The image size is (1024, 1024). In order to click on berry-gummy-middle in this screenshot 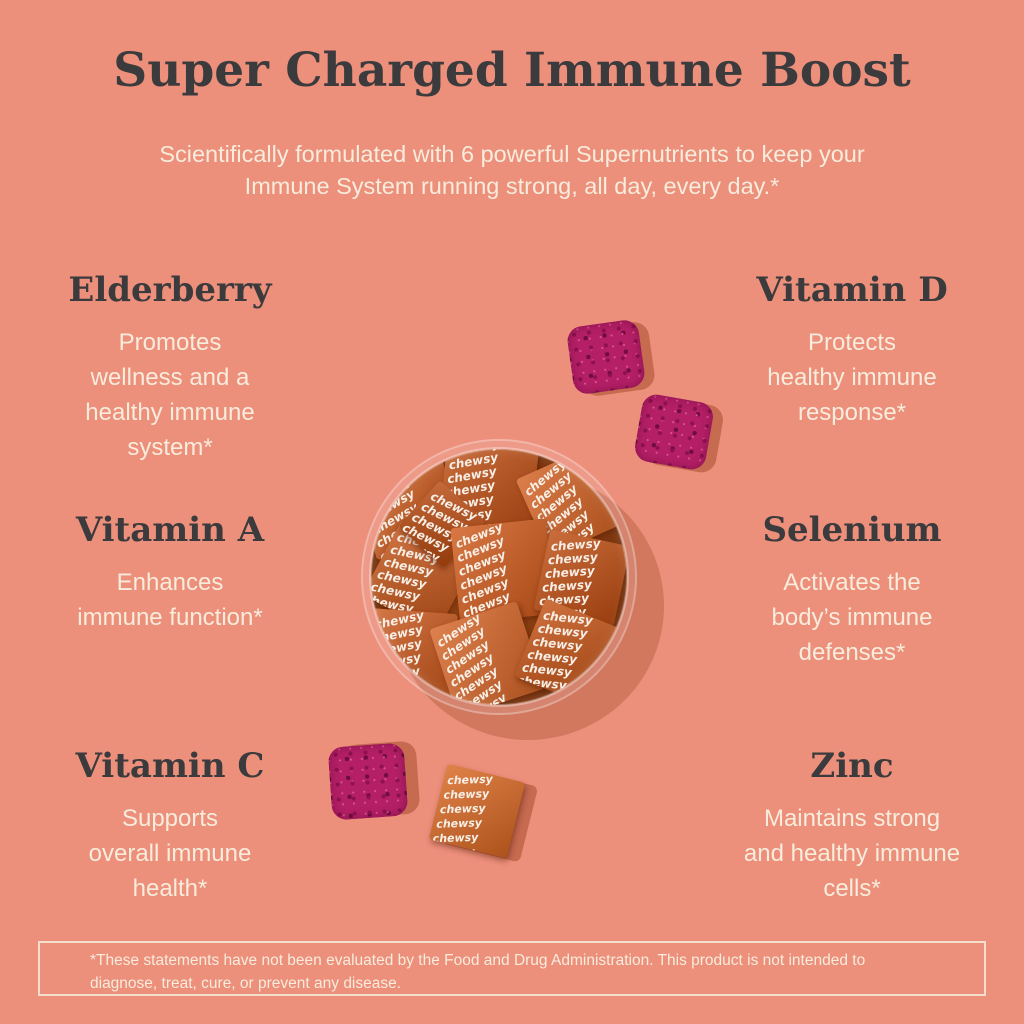, I will do `click(674, 432)`.